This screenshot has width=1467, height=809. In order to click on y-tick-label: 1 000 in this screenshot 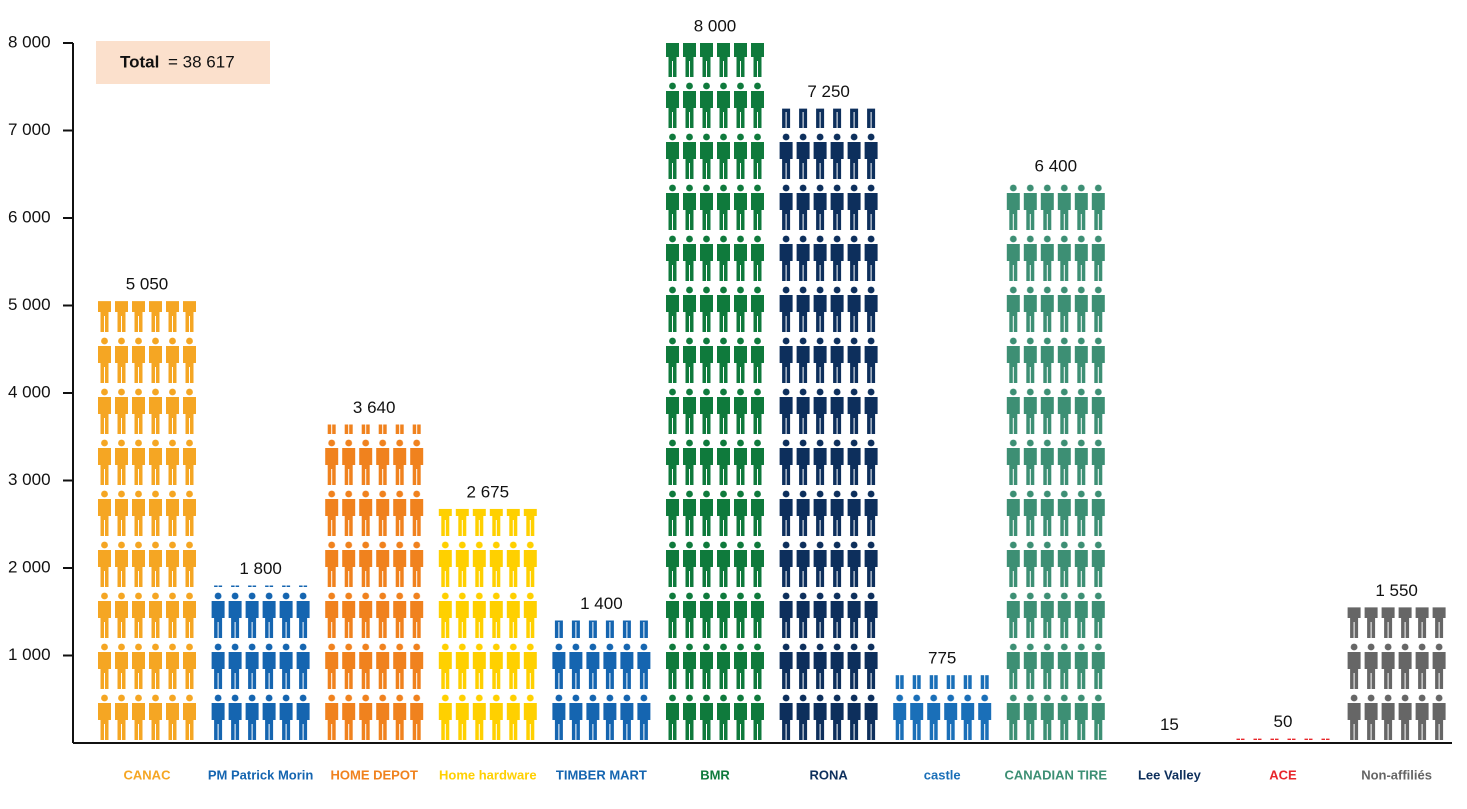, I will do `click(29, 654)`.